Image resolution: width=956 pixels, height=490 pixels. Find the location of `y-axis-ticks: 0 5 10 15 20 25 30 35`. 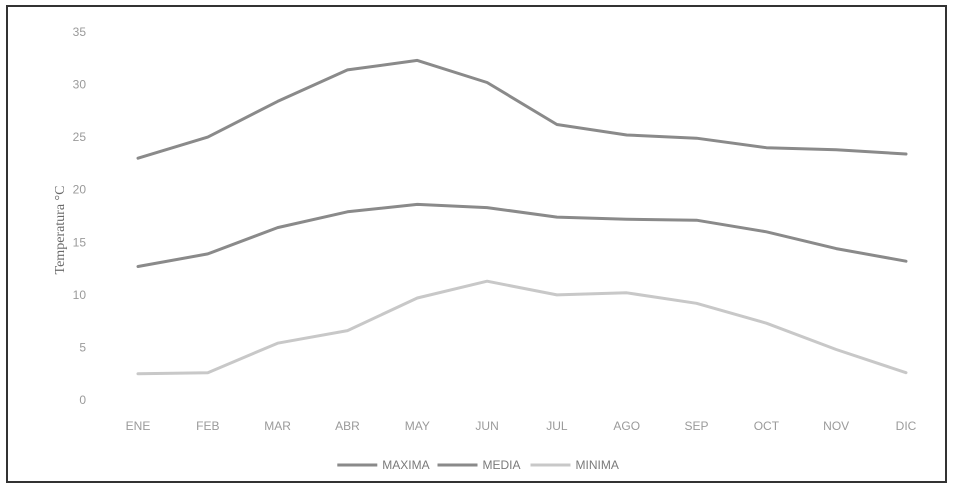

y-axis-ticks: 0 5 10 15 20 25 30 35 is located at coordinates (80, 216).